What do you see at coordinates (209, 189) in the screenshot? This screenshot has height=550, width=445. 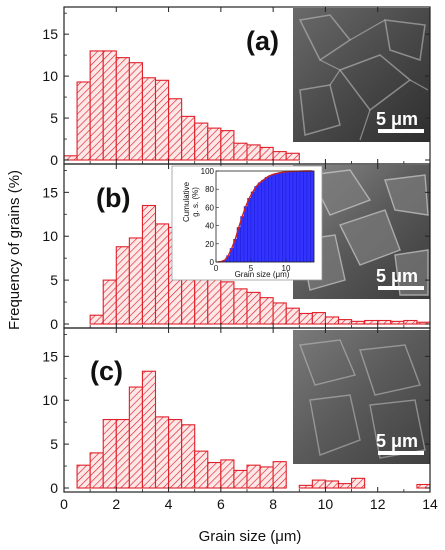 I see `inset-ytick-label: 80` at bounding box center [209, 189].